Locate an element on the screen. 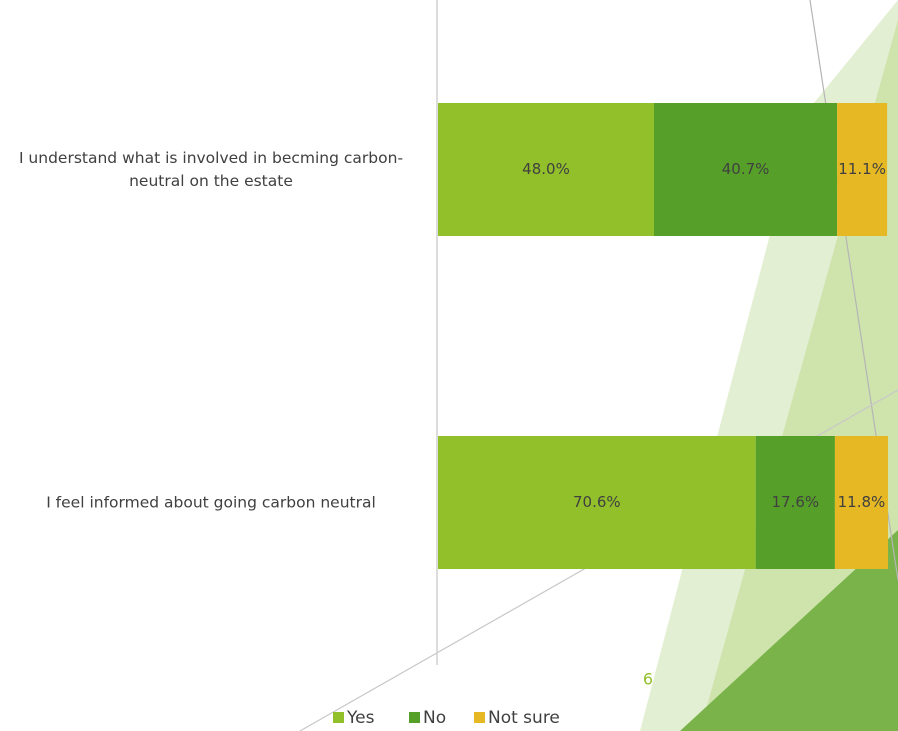  value-label: 48.0% is located at coordinates (546, 169).